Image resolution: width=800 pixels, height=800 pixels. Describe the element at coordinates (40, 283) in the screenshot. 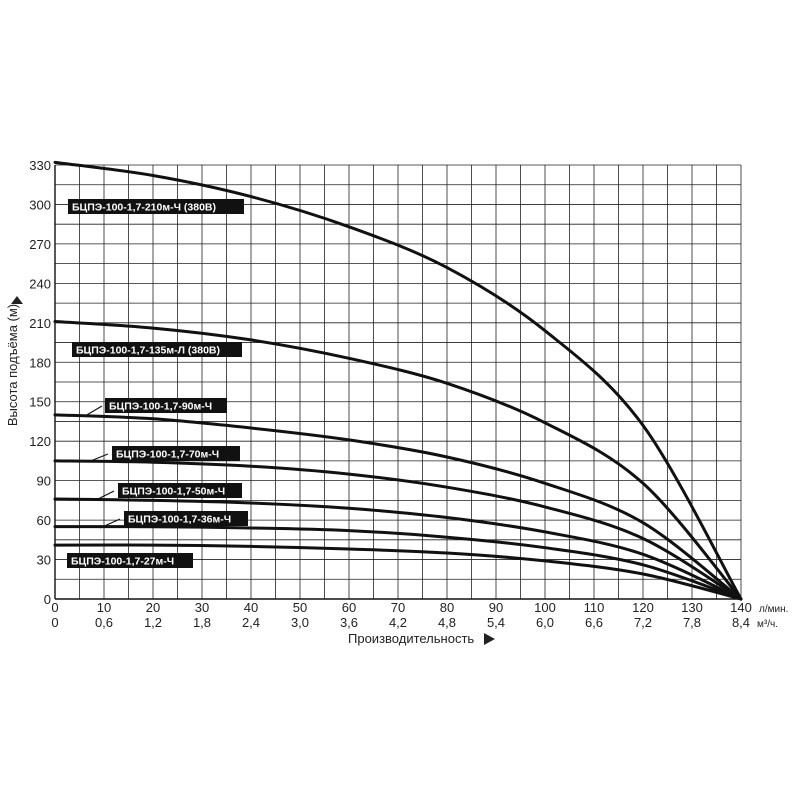

I see `y-tick-label: 240` at that location.